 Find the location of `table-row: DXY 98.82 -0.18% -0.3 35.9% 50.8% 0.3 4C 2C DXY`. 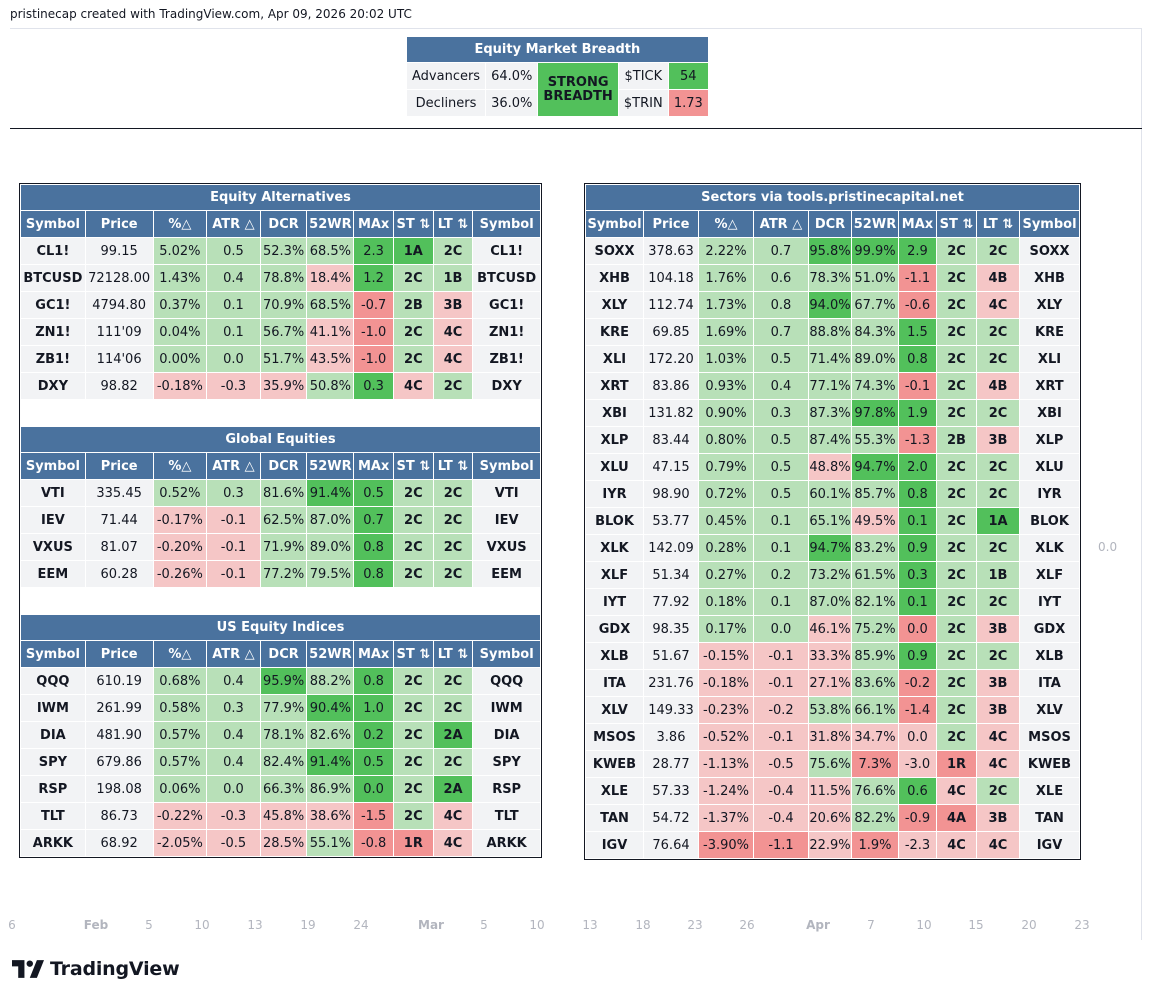

table-row: DXY 98.82 -0.18% -0.3 35.9% 50.8% 0.3 4C 2C DXY is located at coordinates (280, 386).